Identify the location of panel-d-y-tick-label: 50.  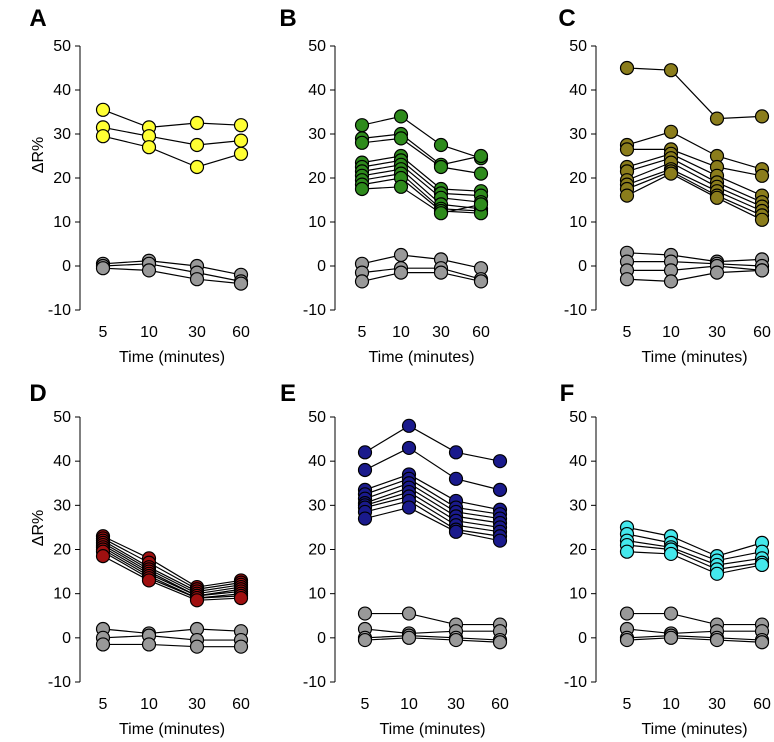
(62, 417).